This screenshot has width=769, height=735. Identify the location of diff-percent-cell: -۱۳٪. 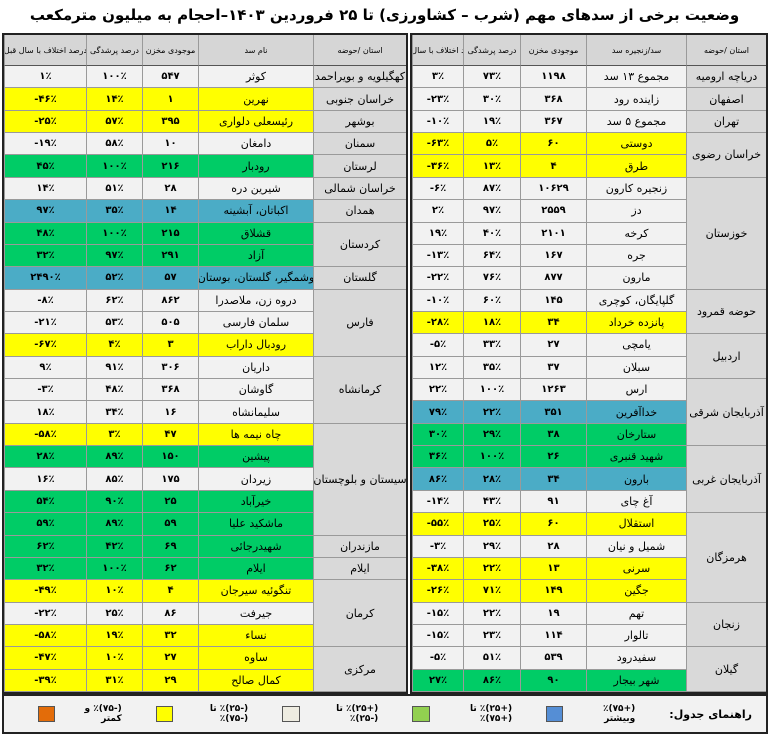
(437, 256).